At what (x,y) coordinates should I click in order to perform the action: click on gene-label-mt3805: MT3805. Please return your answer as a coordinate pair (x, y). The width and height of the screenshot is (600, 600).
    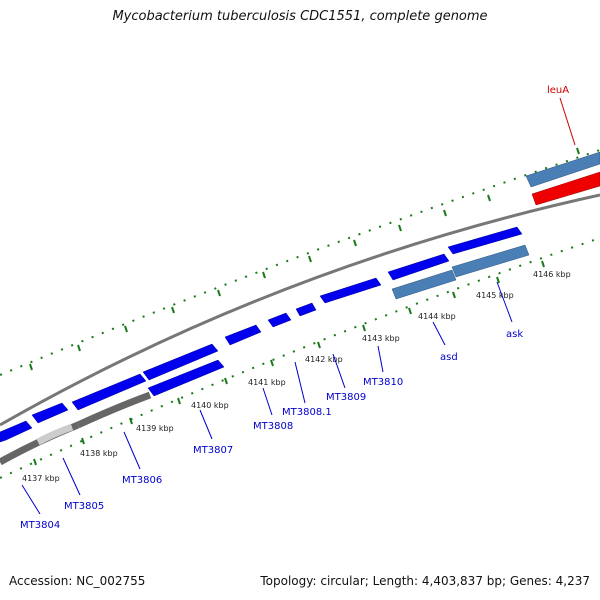
    Looking at the image, I should click on (84, 506).